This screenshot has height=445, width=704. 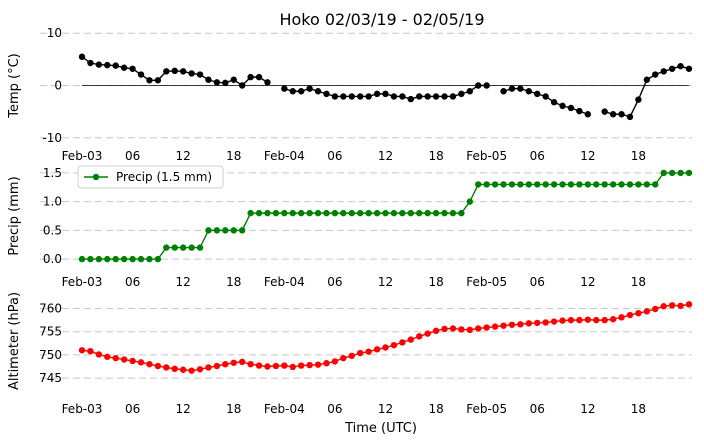 I want to click on y-tick-label: 750, so click(x=50, y=355).